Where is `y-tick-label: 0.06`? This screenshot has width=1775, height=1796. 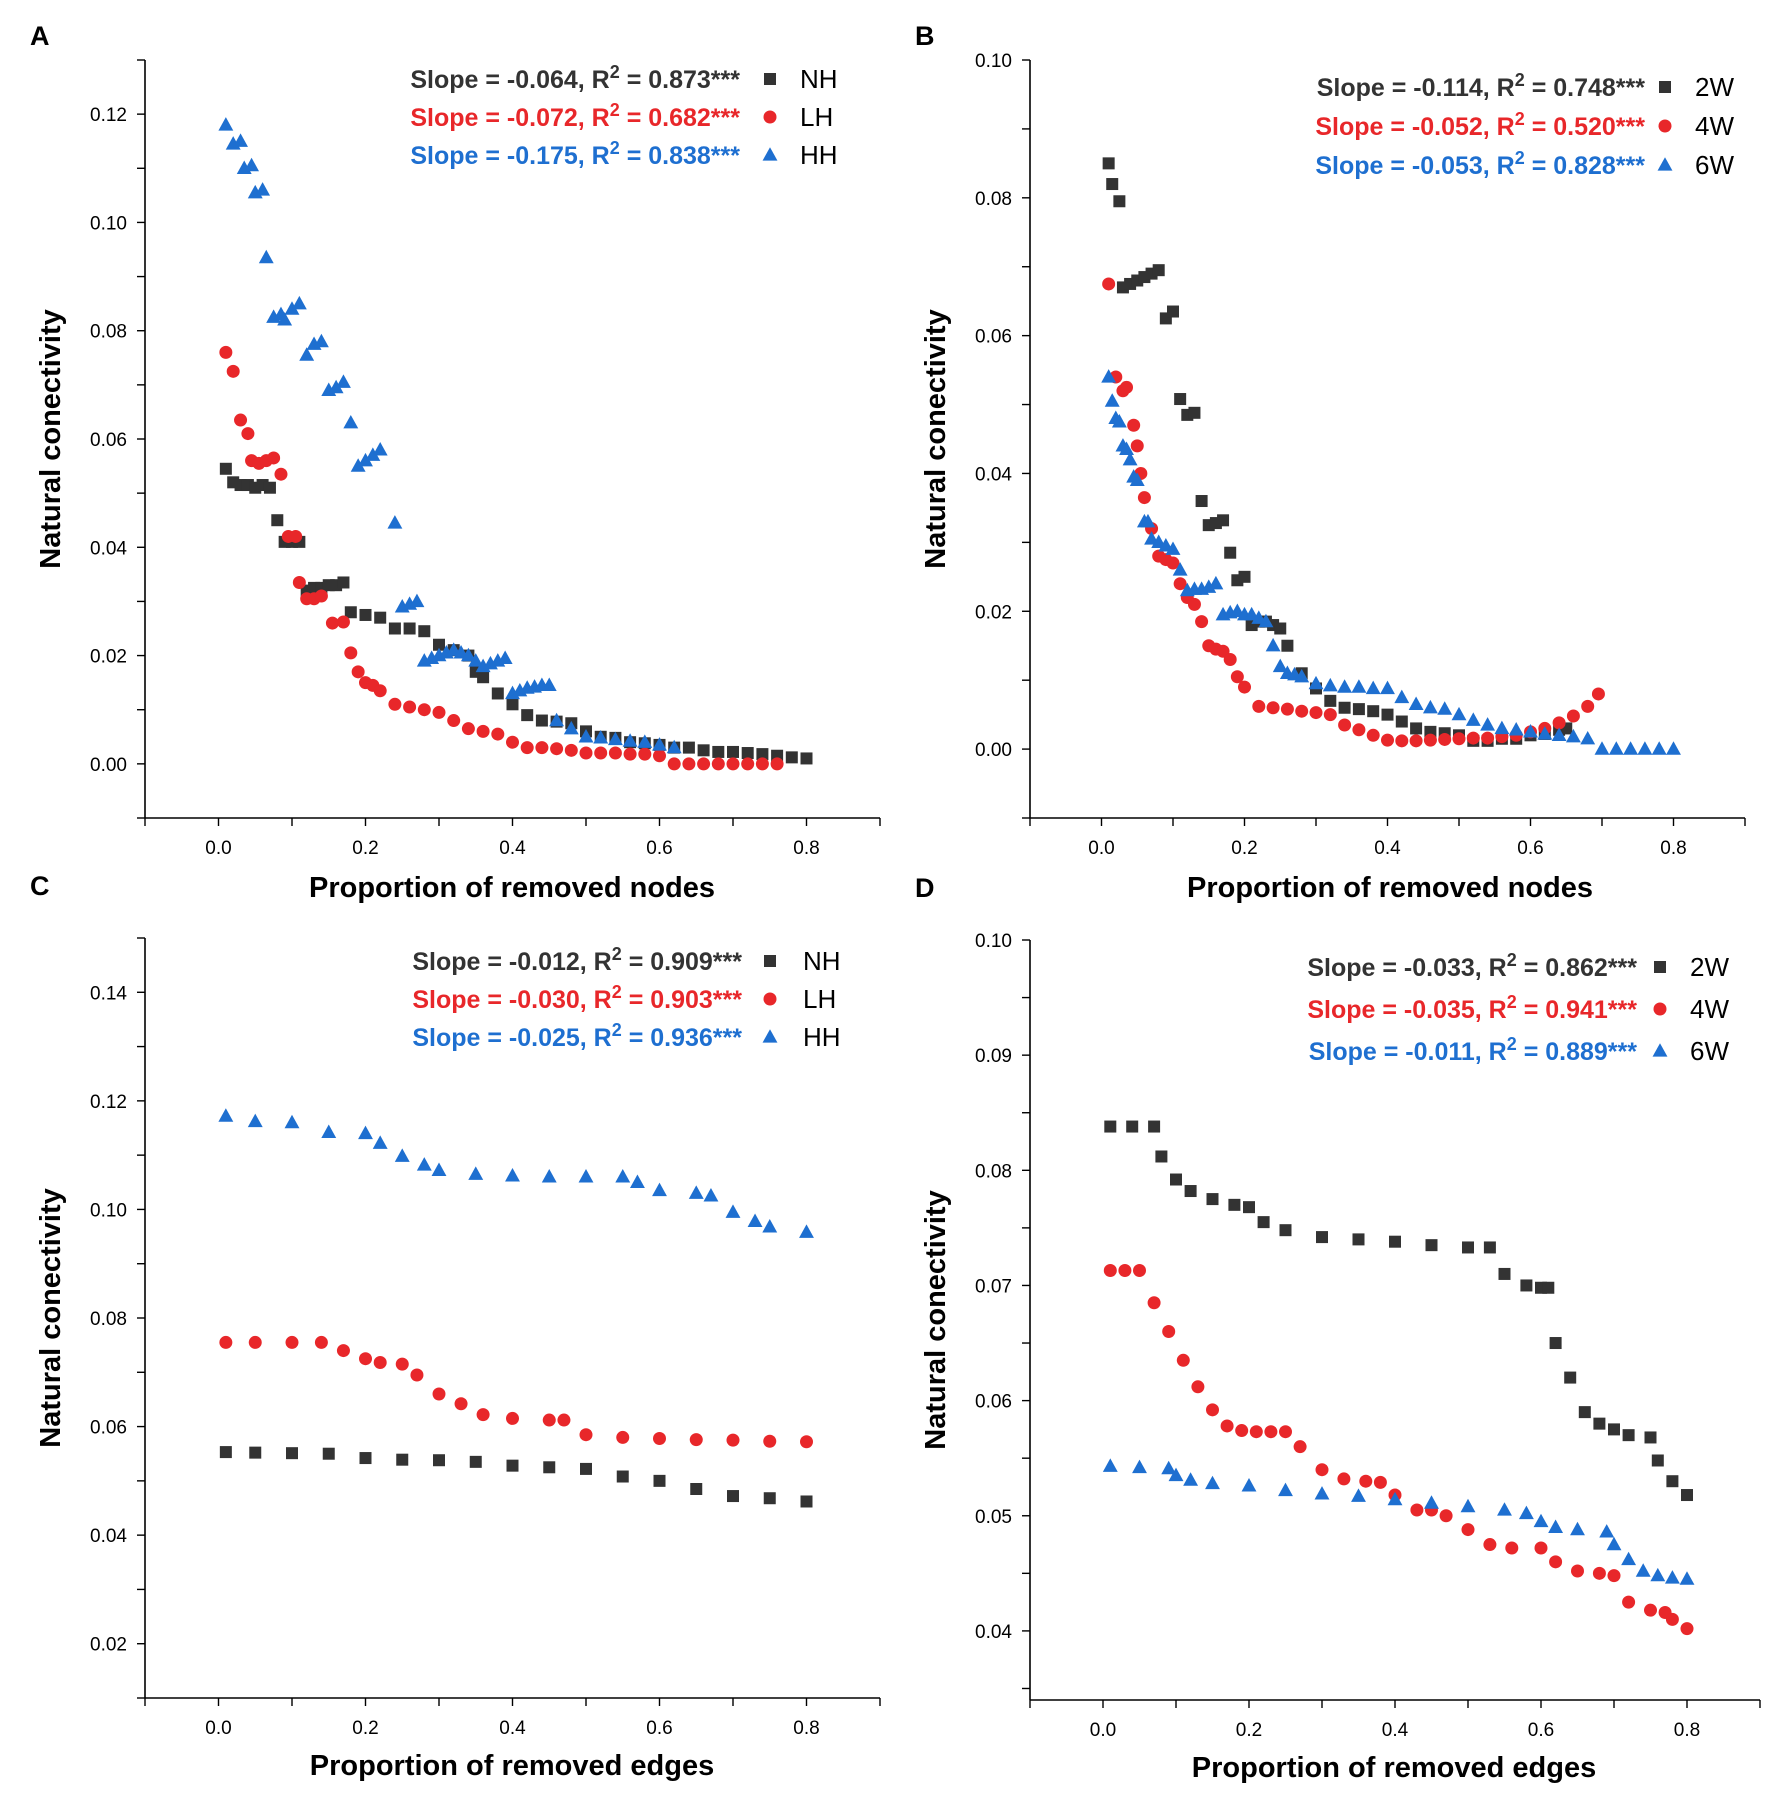
y-tick-label: 0.06 is located at coordinates (108, 440).